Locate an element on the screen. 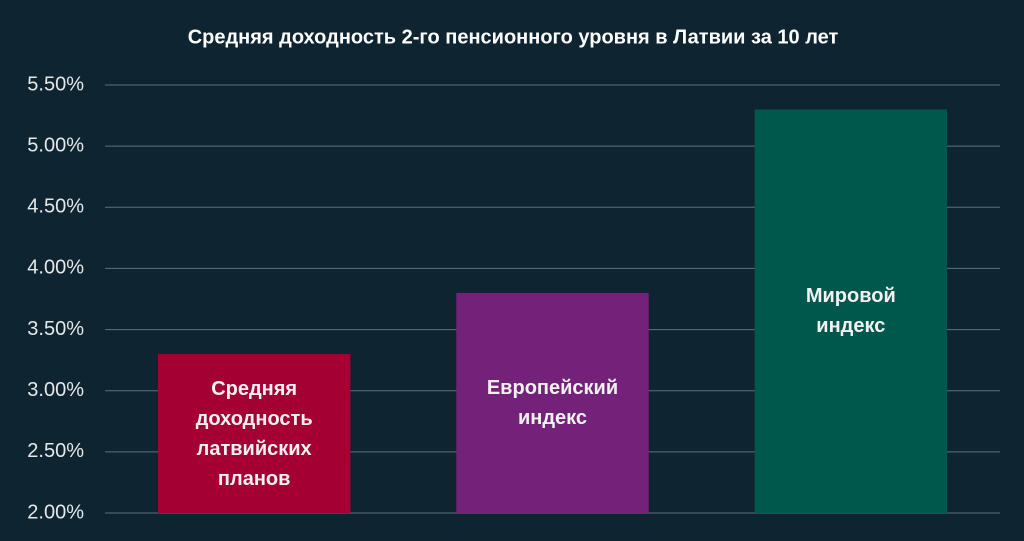 The width and height of the screenshot is (1024, 541). bar-label: Мировой индекс is located at coordinates (850, 311).